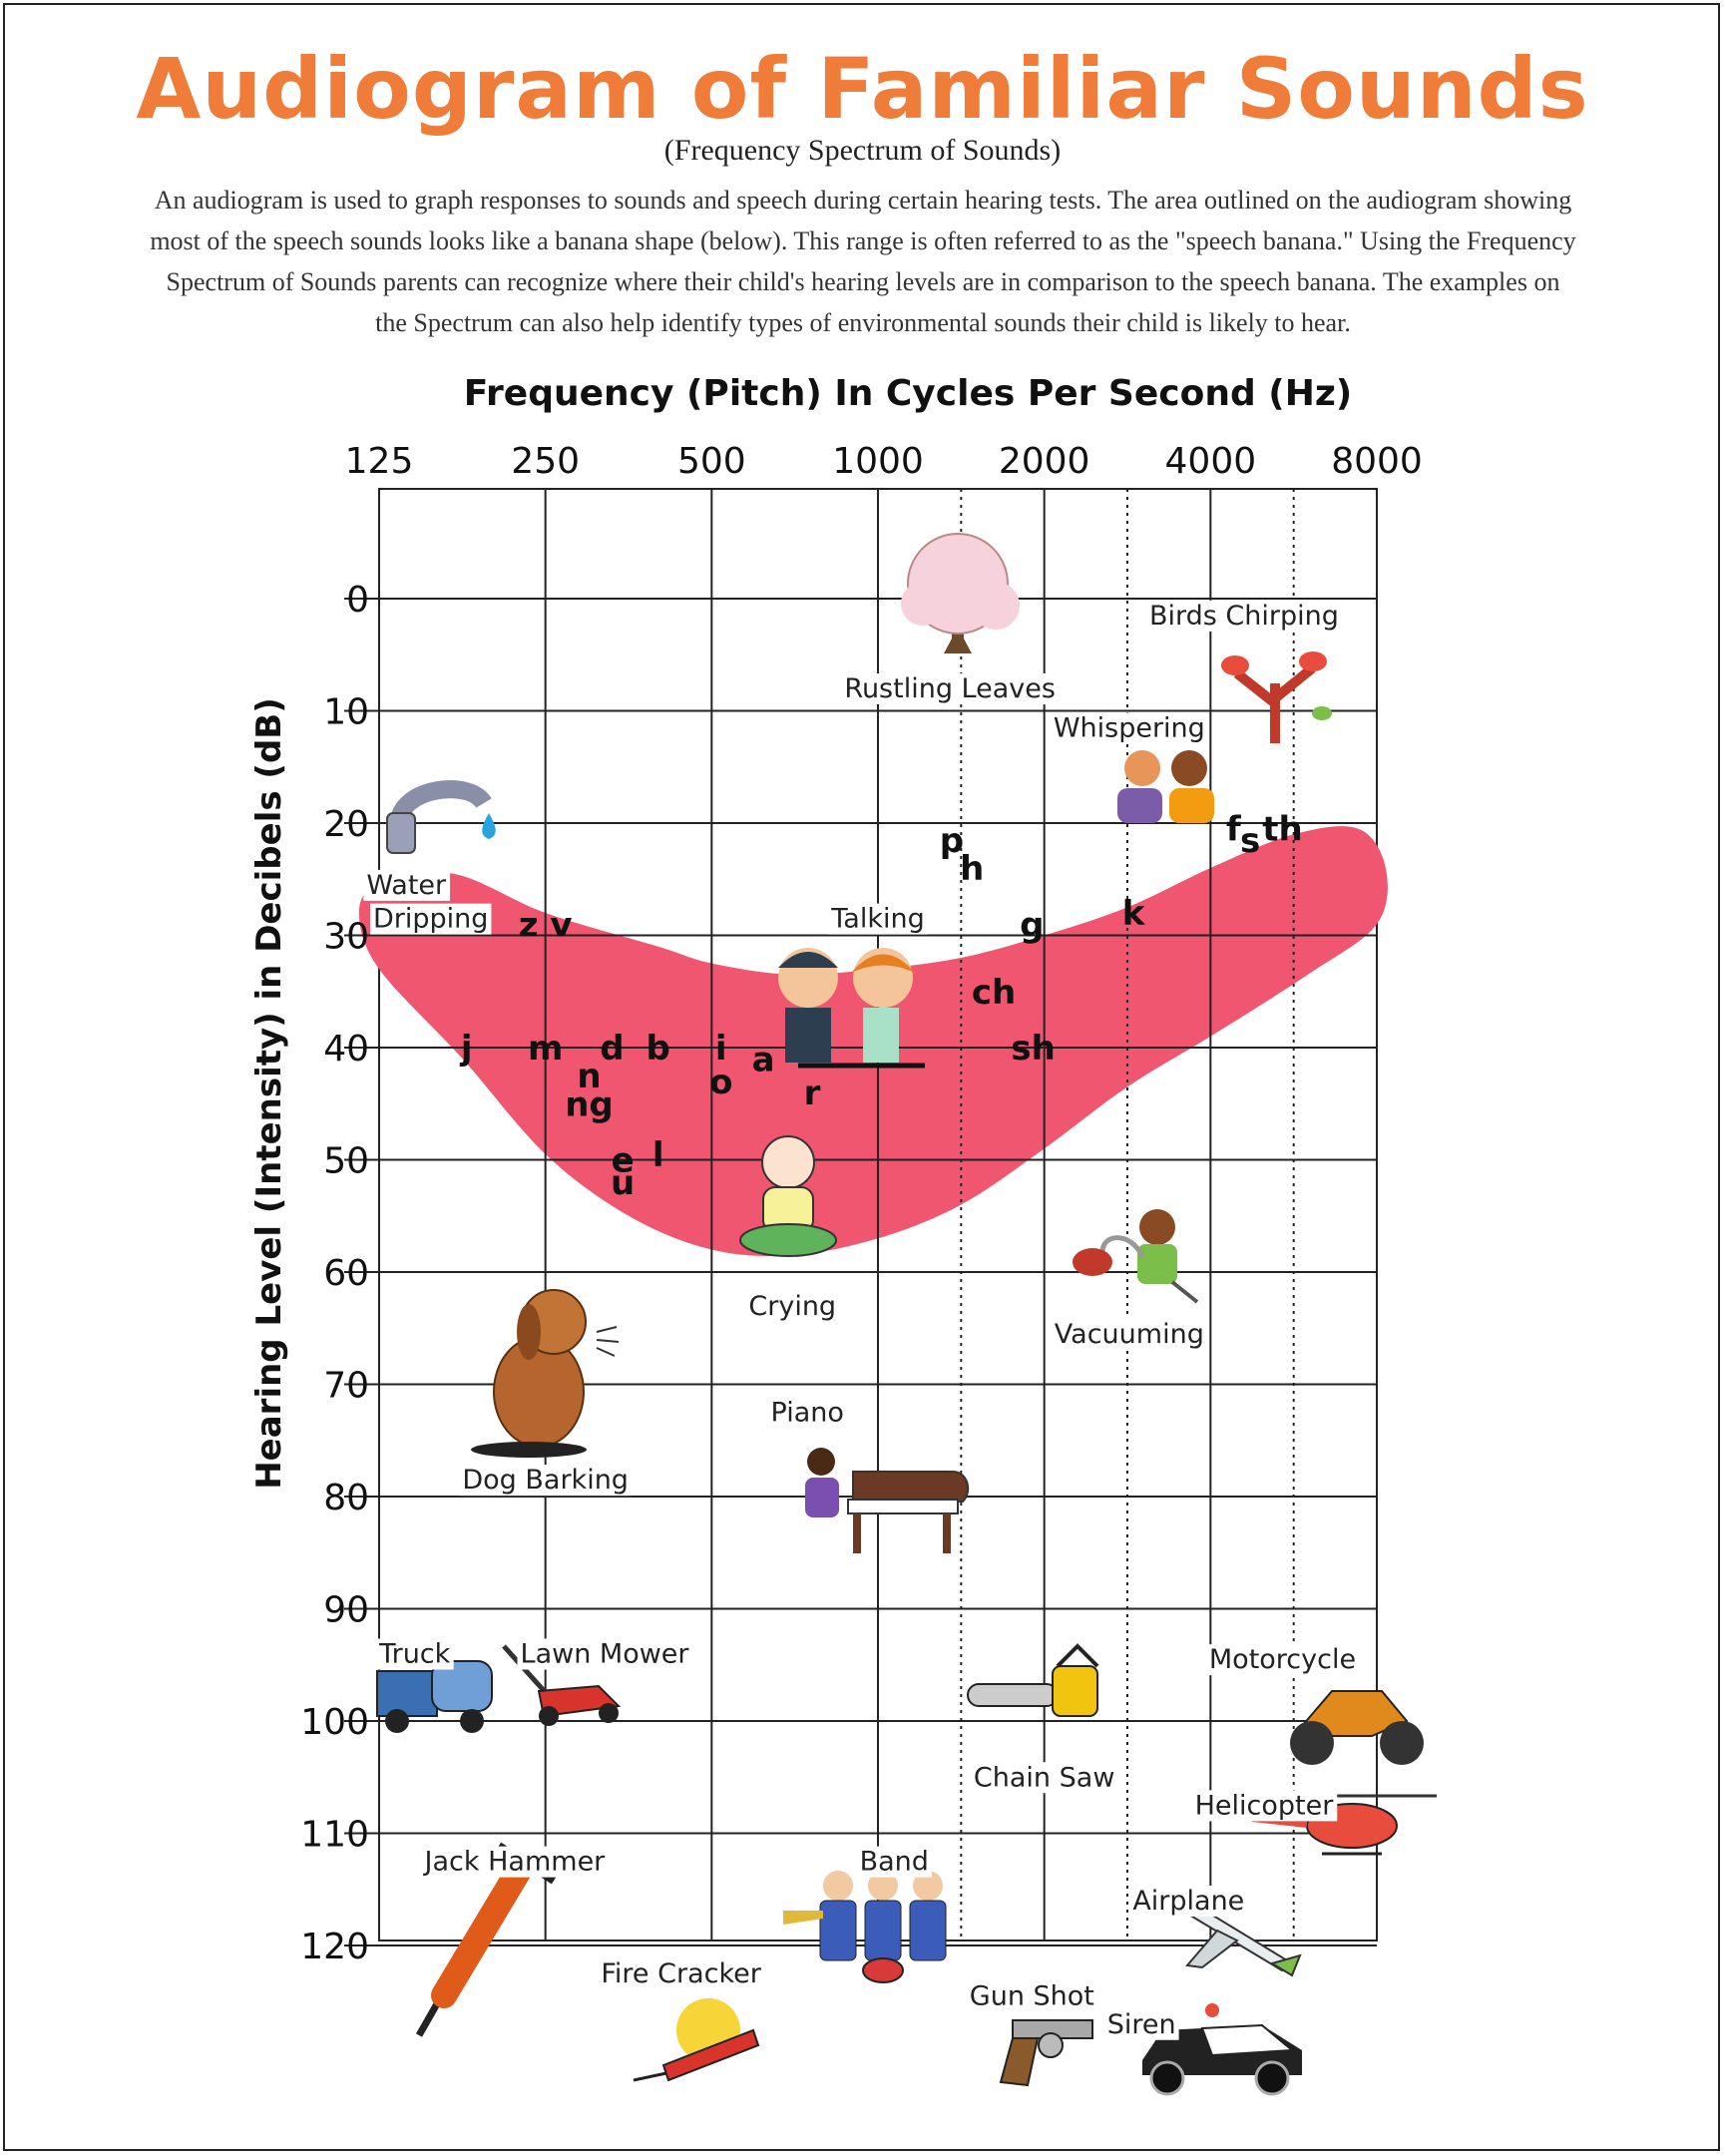  Describe the element at coordinates (589, 1104) in the screenshot. I see `speech-sound-label: ng` at that location.